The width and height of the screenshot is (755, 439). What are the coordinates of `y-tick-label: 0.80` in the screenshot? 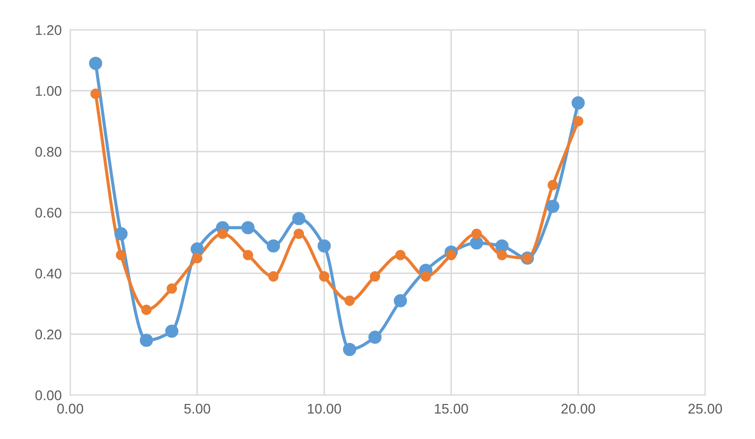 It's located at (48, 151).